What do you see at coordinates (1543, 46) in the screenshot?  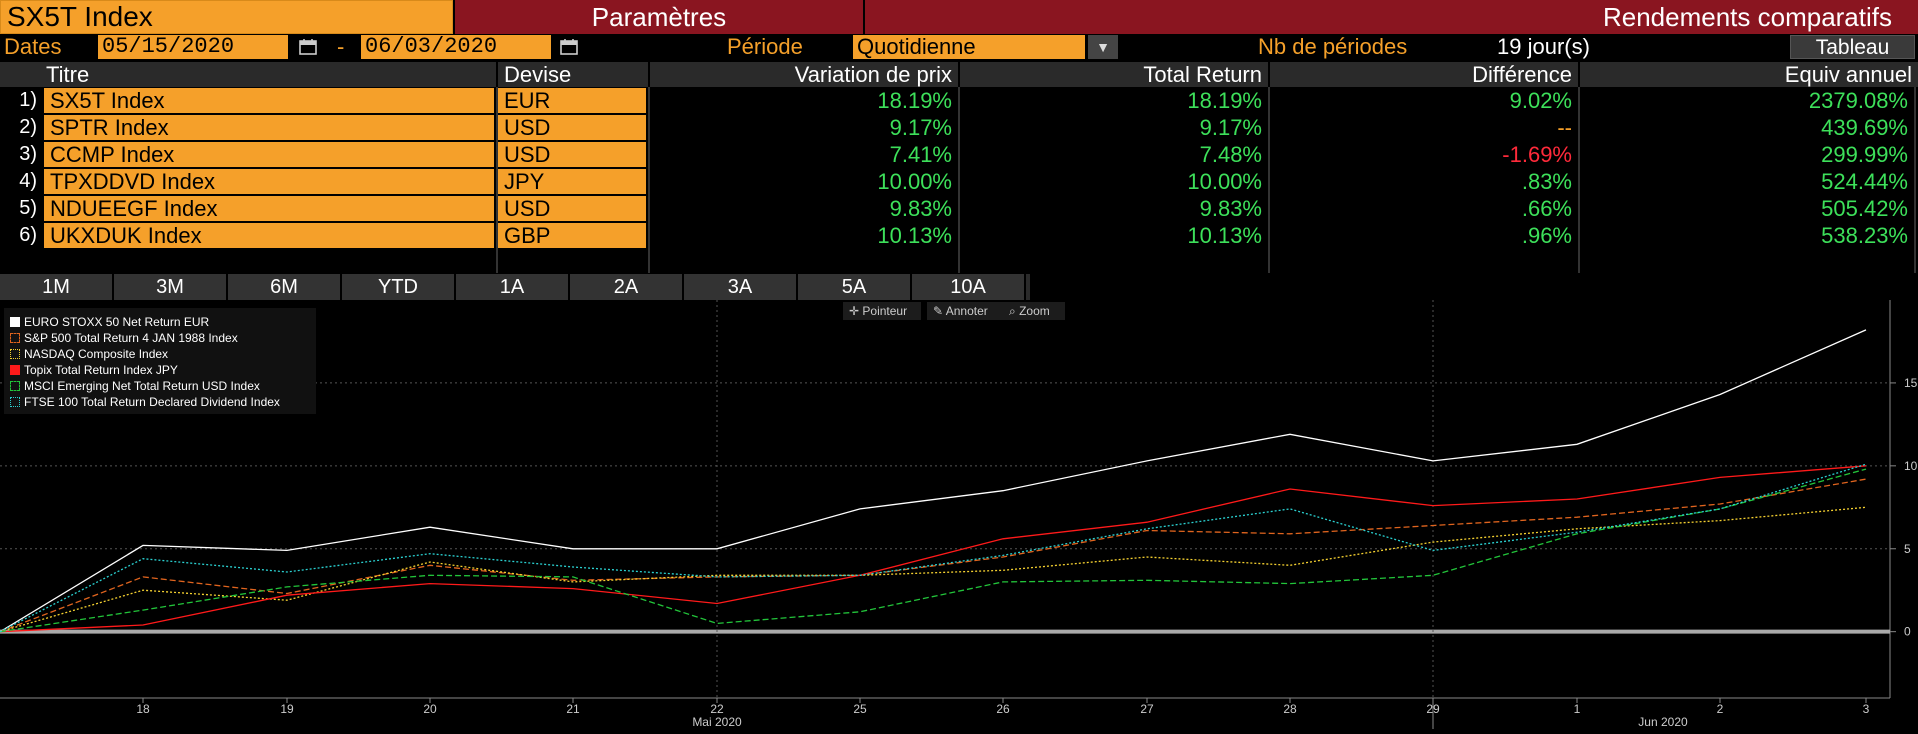 I see `nb-periods-value: 19 jour(s)` at bounding box center [1543, 46].